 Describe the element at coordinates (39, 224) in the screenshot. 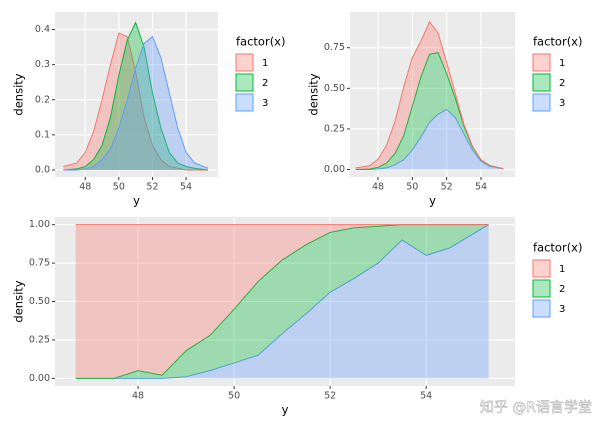

I see `y-tick-label: 1.00` at that location.